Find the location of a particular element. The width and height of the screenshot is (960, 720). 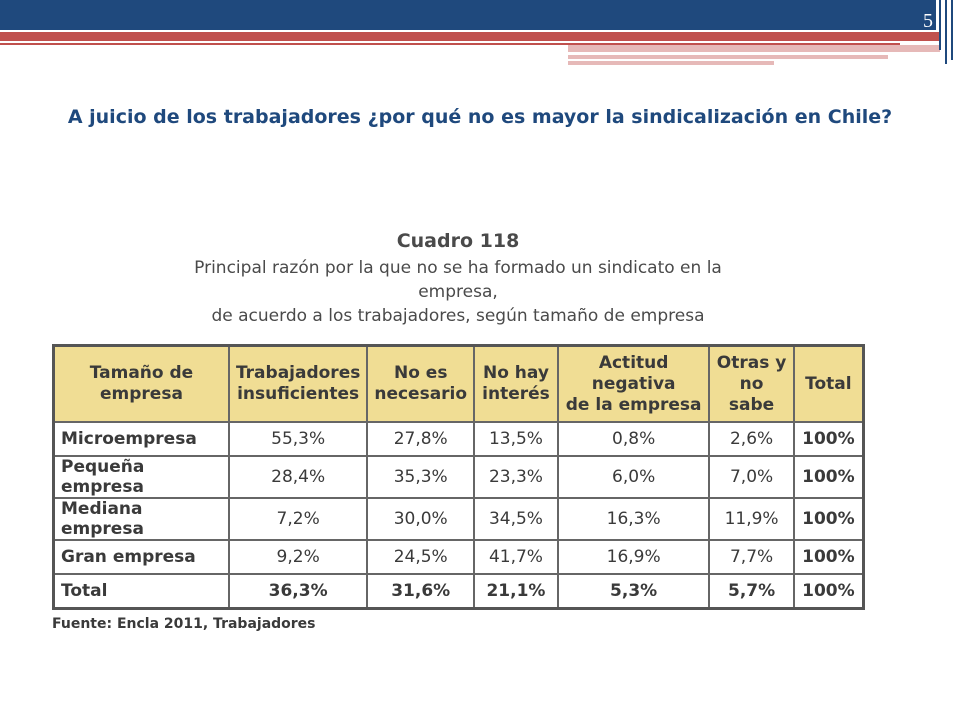

table-cell: 11,9% is located at coordinates (751, 519).